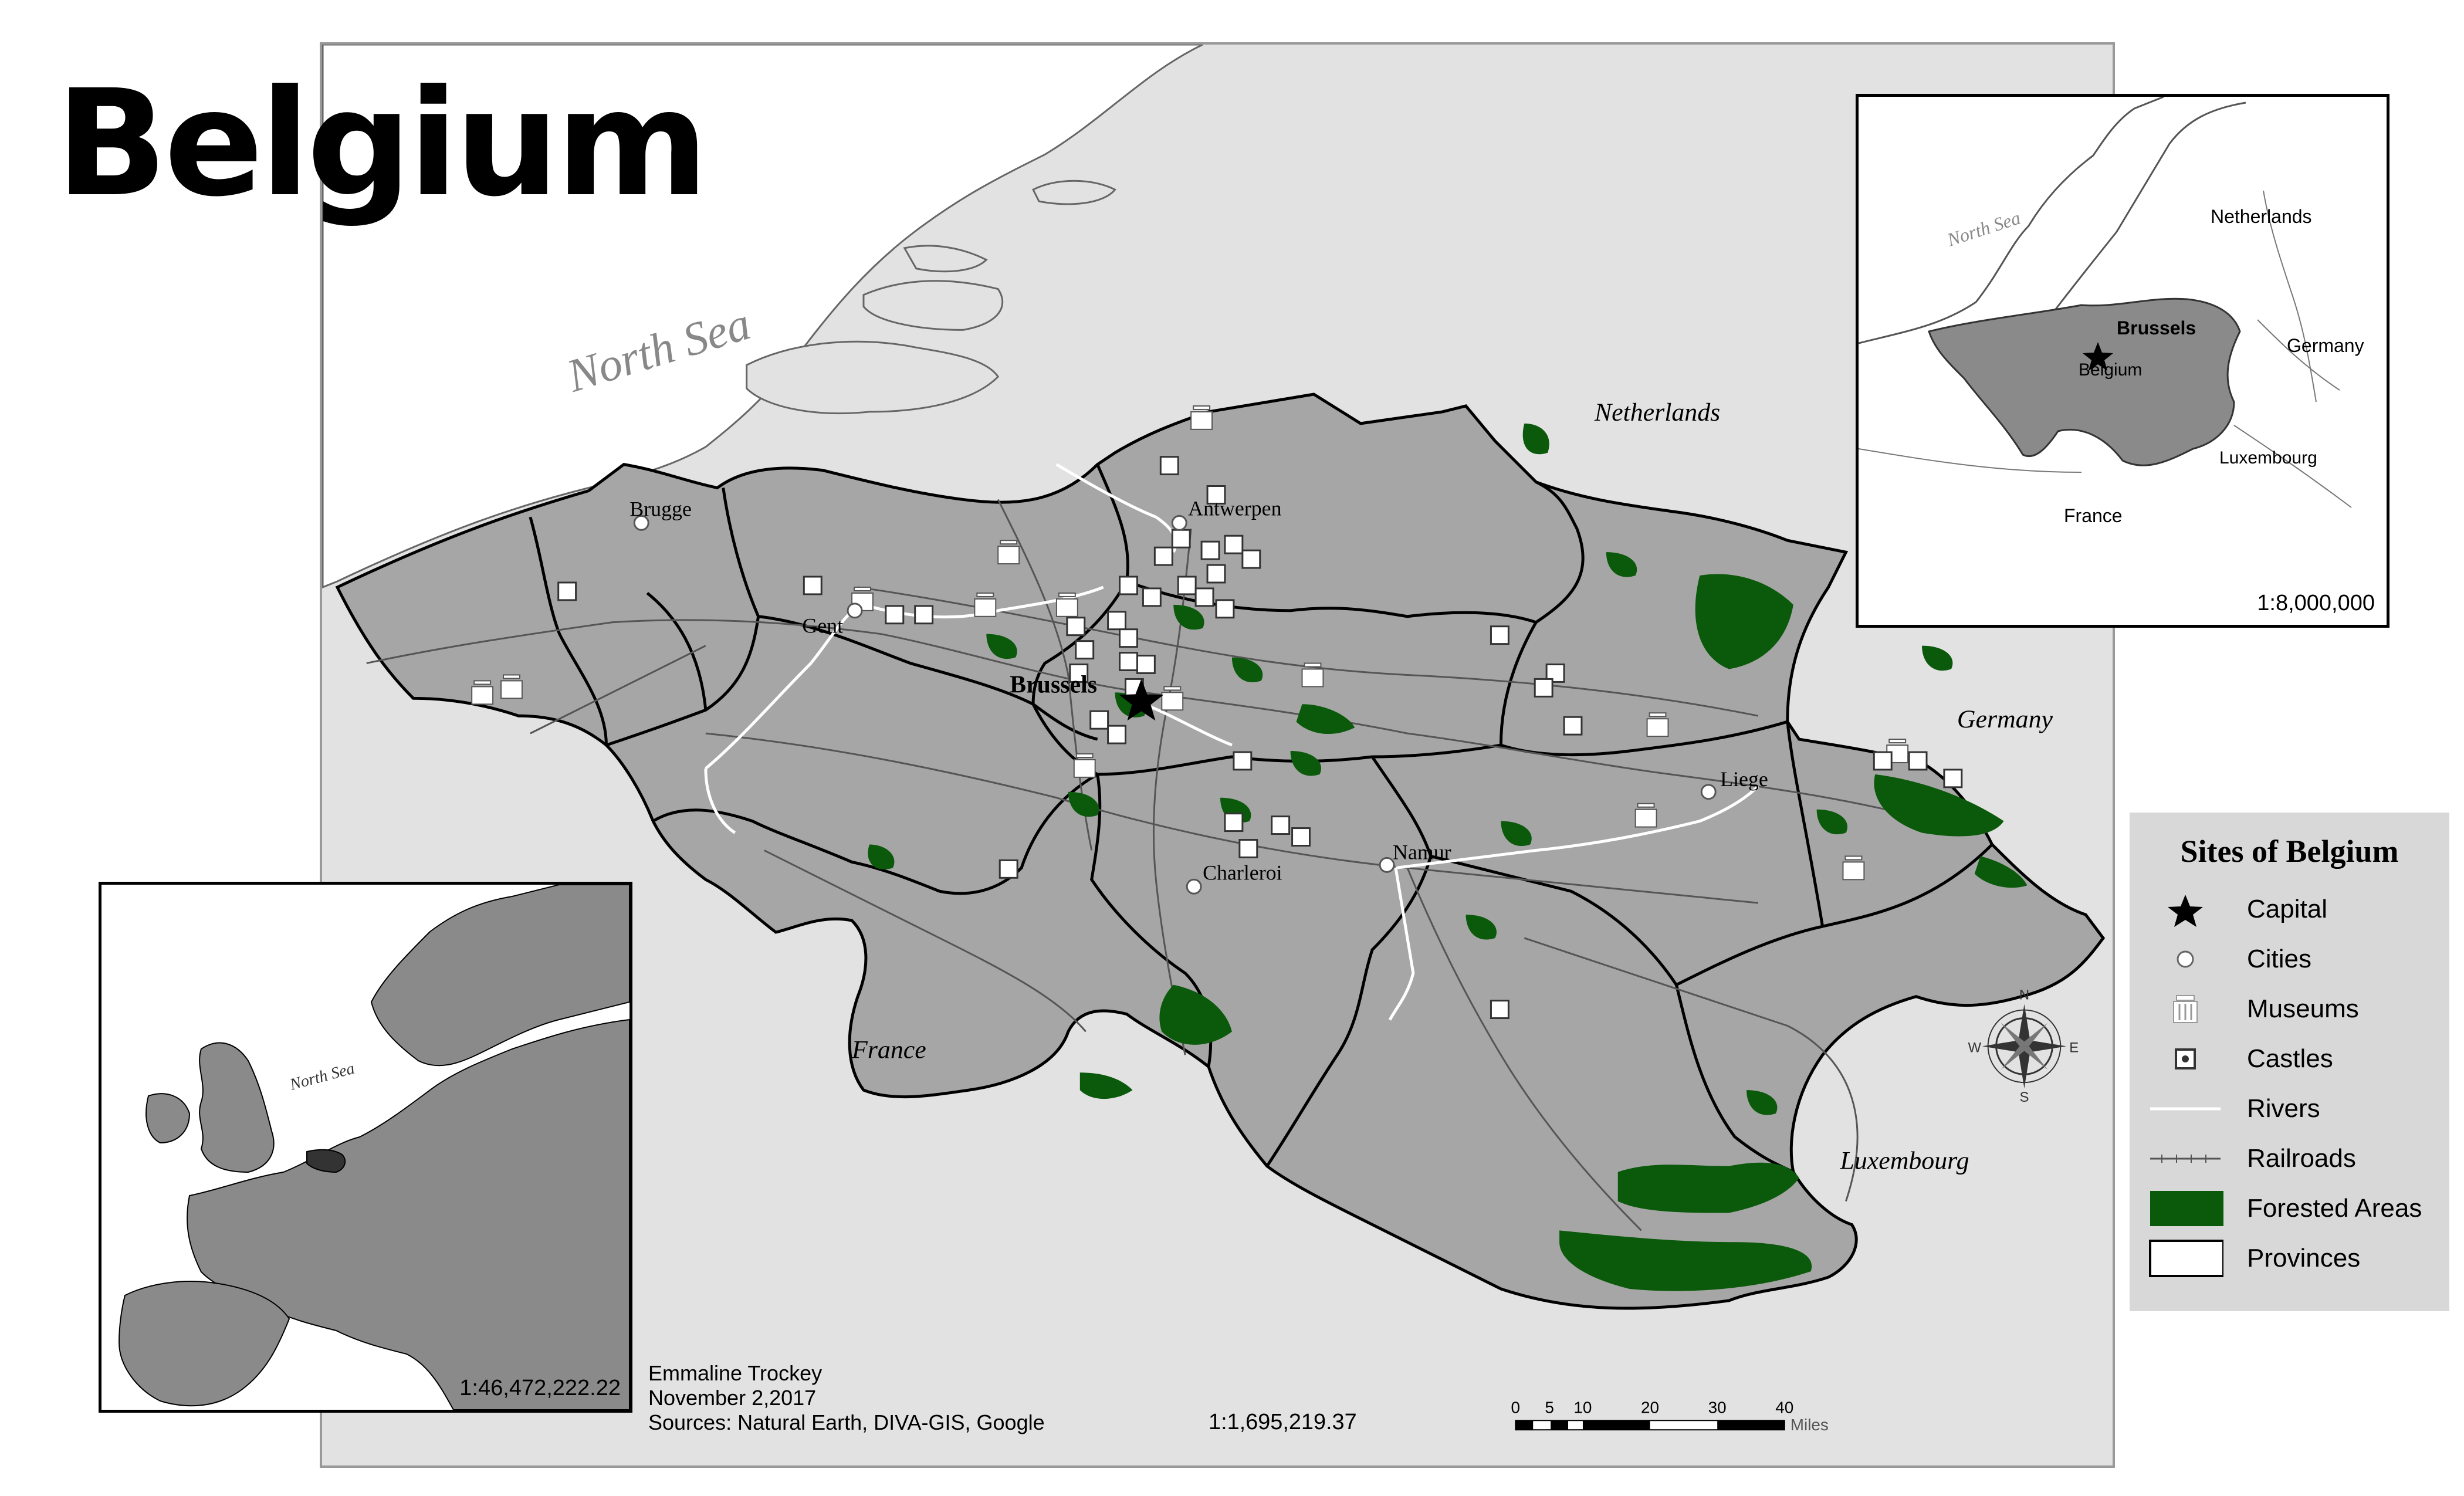  What do you see at coordinates (2334, 1208) in the screenshot?
I see `legend-label-forest: Forested Areas` at bounding box center [2334, 1208].